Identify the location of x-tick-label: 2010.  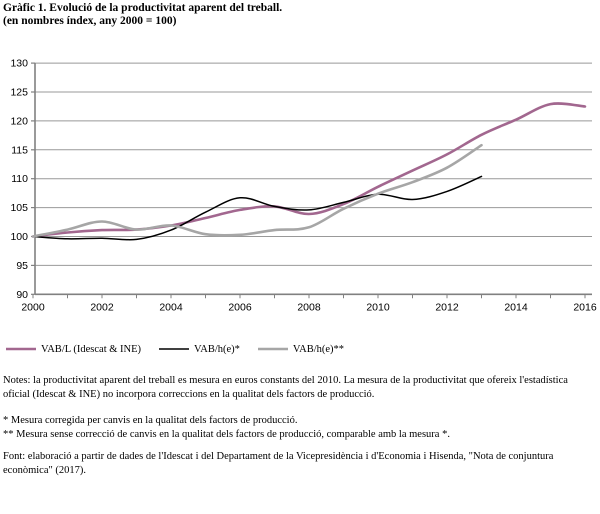
(378, 307).